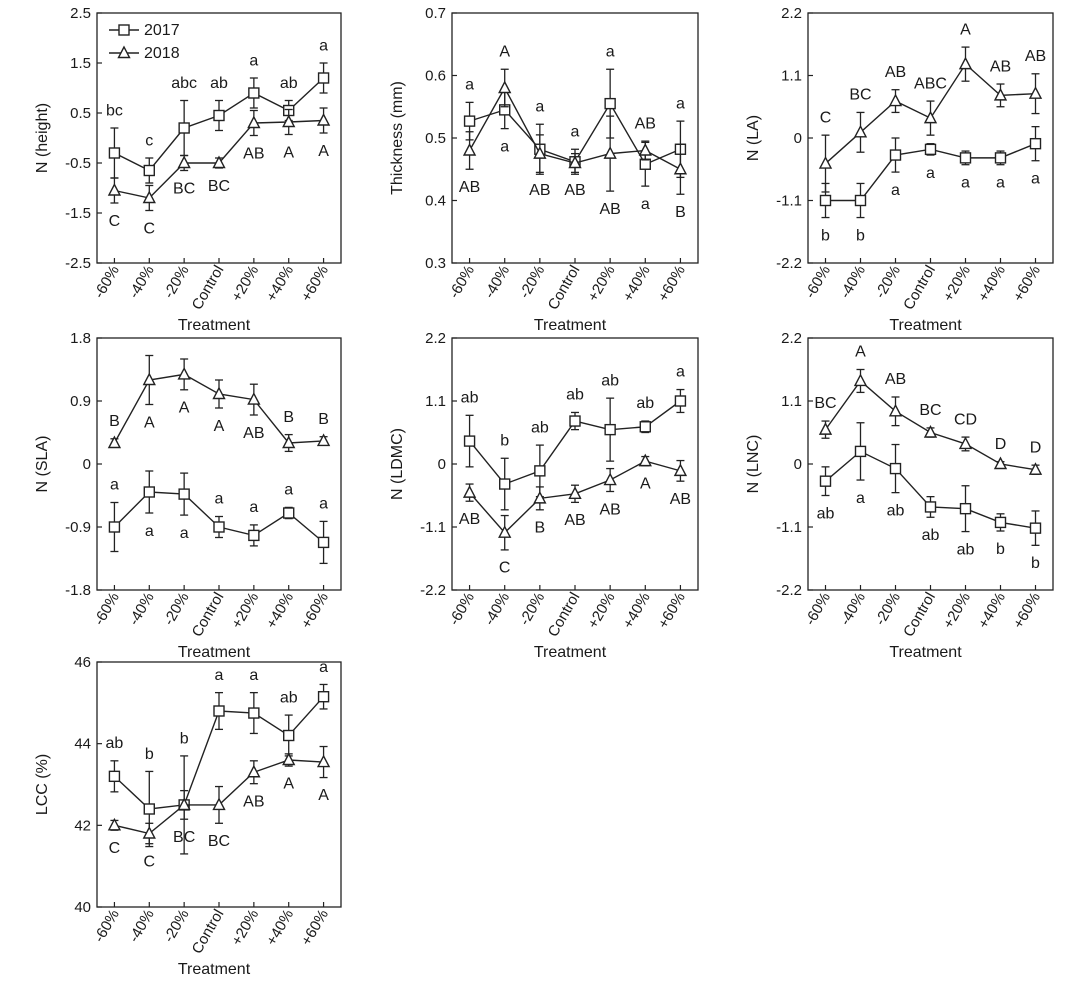 The image size is (1084, 982). I want to click on y-tick-label: 1.1, so click(791, 76).